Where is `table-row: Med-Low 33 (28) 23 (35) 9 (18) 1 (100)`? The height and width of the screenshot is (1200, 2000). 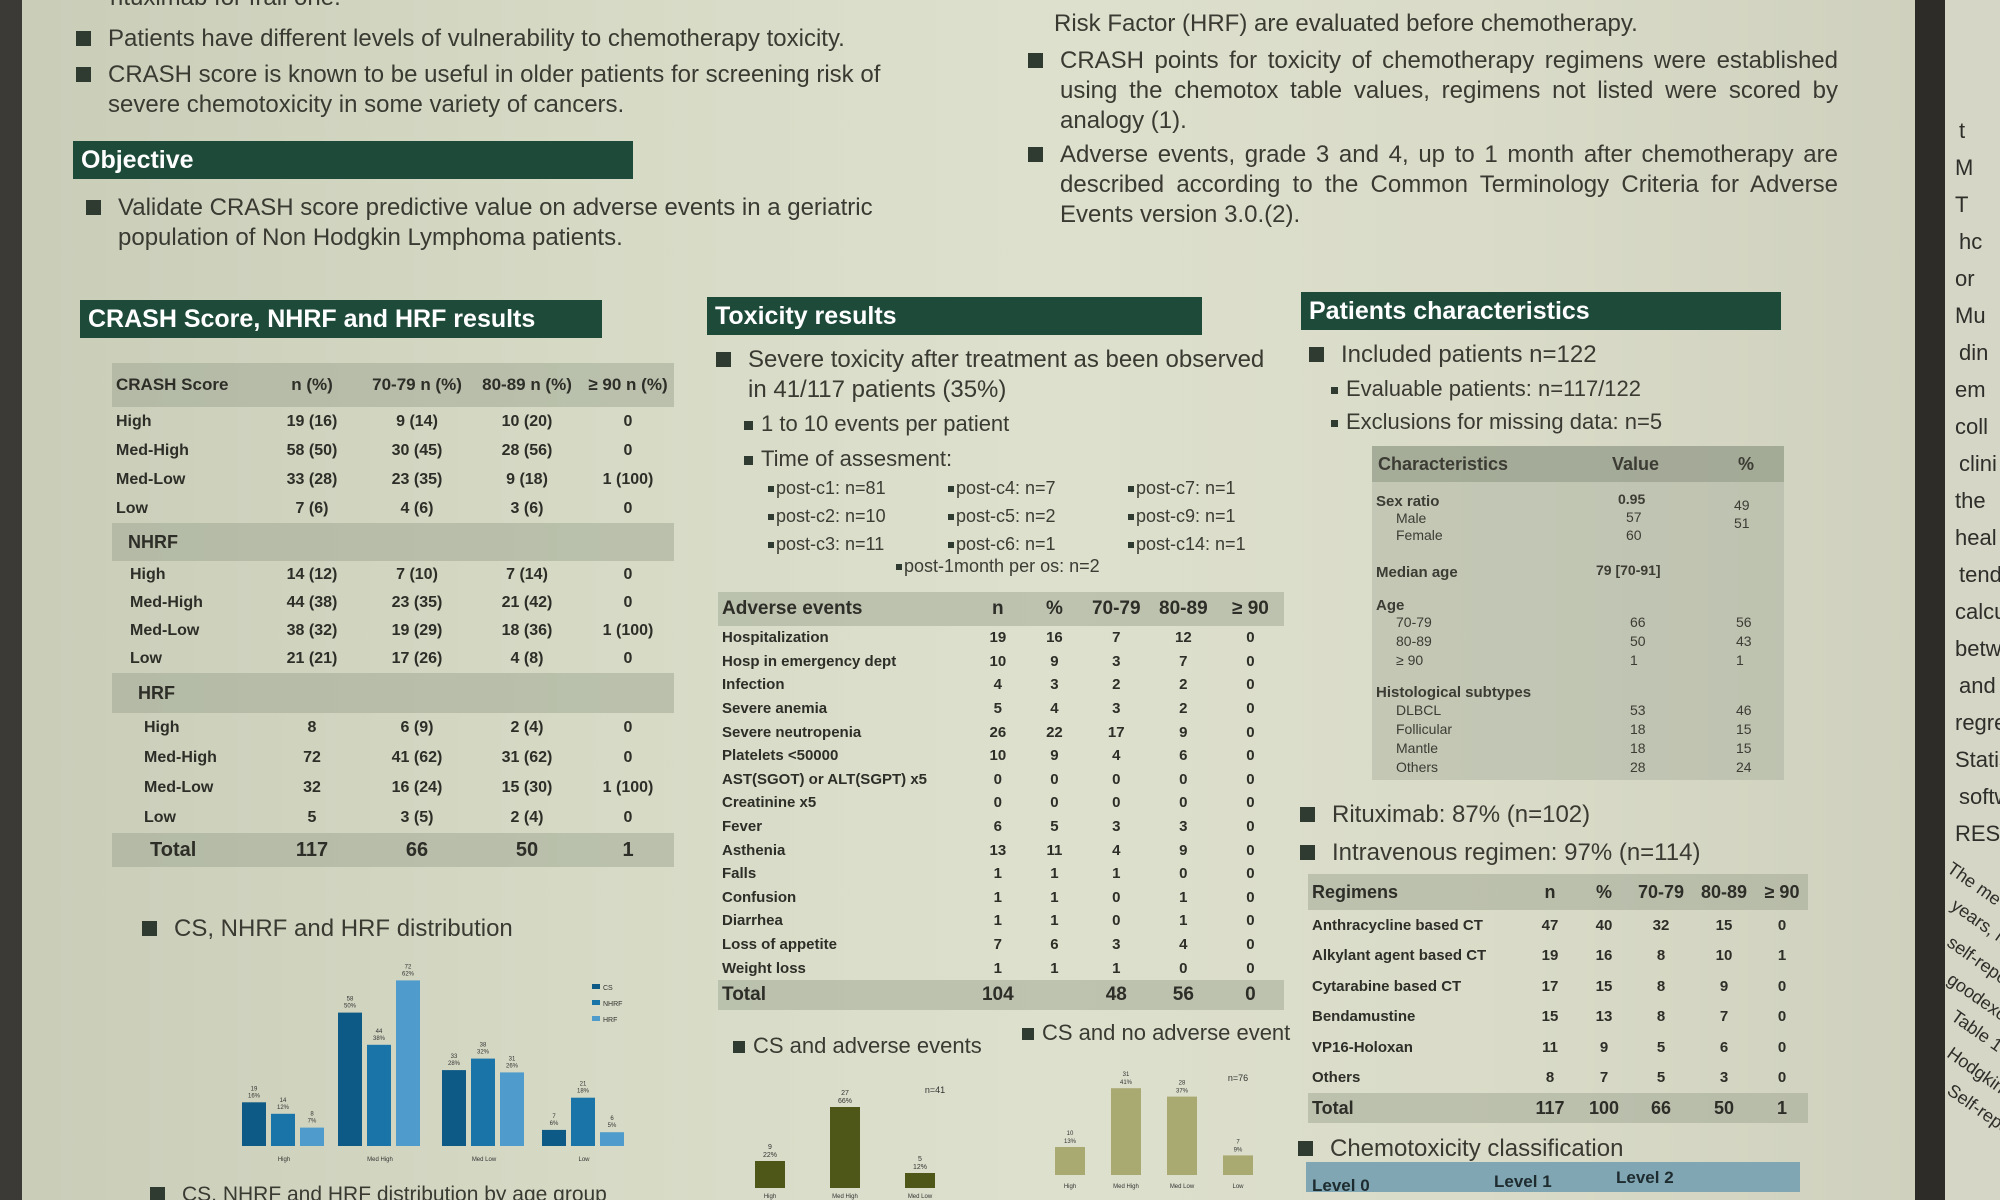 table-row: Med-Low 33 (28) 23 (35) 9 (18) 1 (100) is located at coordinates (393, 479).